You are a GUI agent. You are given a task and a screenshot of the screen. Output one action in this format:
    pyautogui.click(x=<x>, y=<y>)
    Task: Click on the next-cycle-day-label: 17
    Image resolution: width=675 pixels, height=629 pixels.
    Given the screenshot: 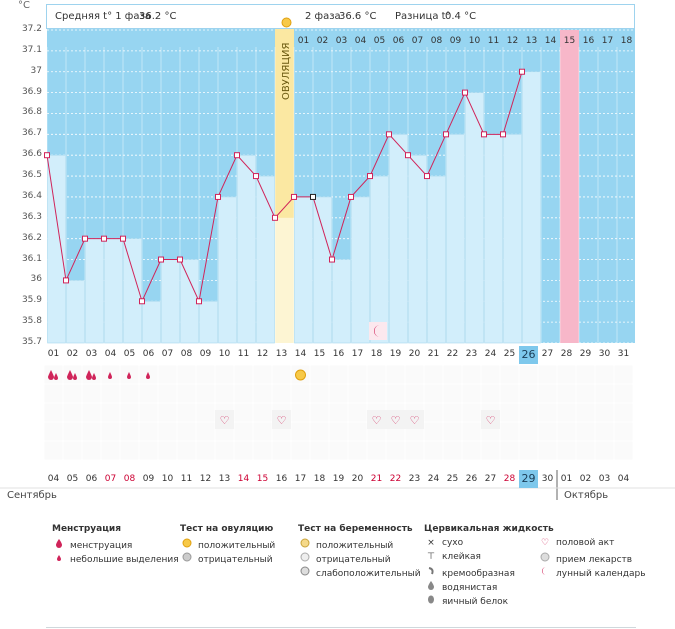 What is the action you would take?
    pyautogui.click(x=607, y=41)
    